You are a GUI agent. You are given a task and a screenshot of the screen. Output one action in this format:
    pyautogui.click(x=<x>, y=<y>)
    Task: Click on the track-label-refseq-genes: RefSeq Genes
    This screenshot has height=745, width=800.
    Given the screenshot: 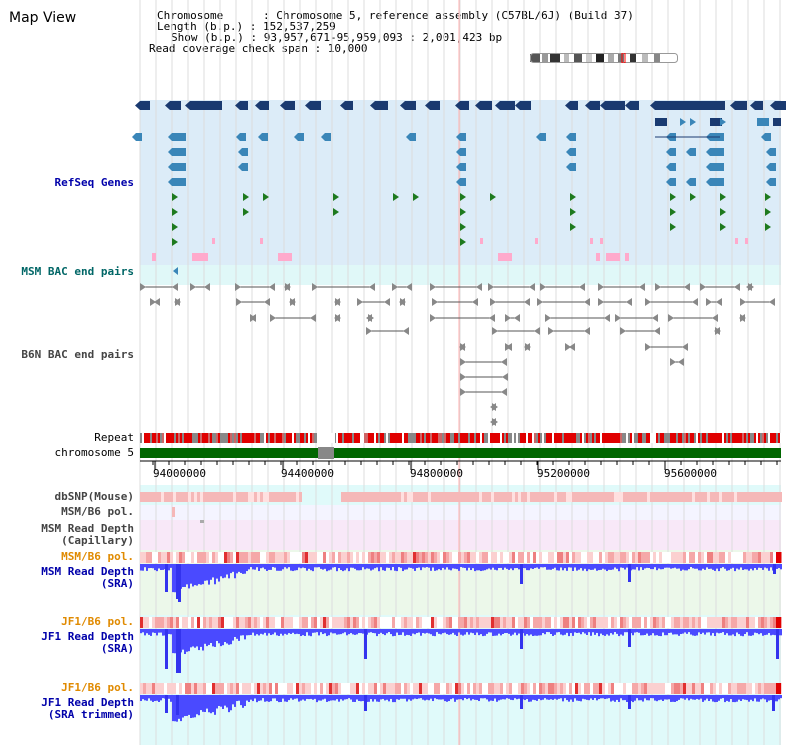 What is the action you would take?
    pyautogui.click(x=94, y=182)
    